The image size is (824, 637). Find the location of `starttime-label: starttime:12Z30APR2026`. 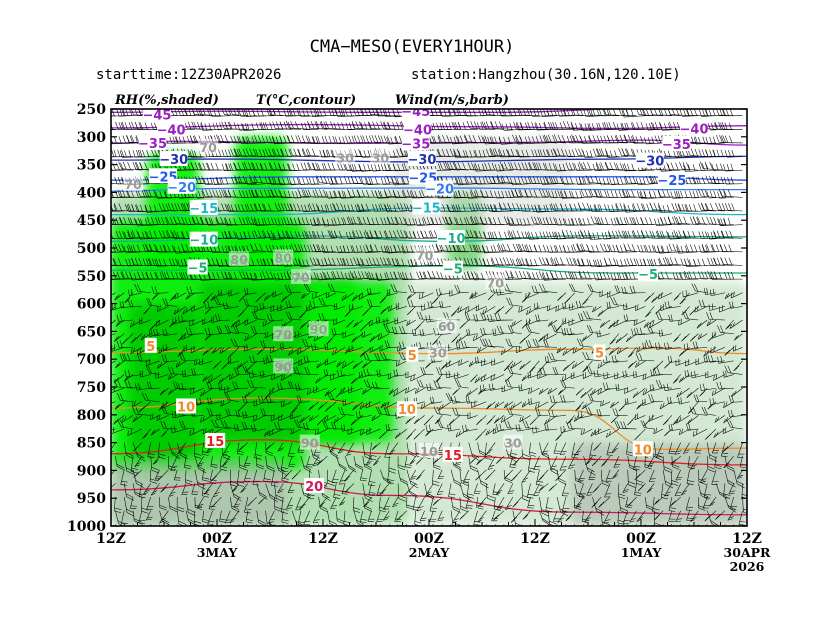

starttime-label: starttime:12Z30APR2026 is located at coordinates (188, 75).